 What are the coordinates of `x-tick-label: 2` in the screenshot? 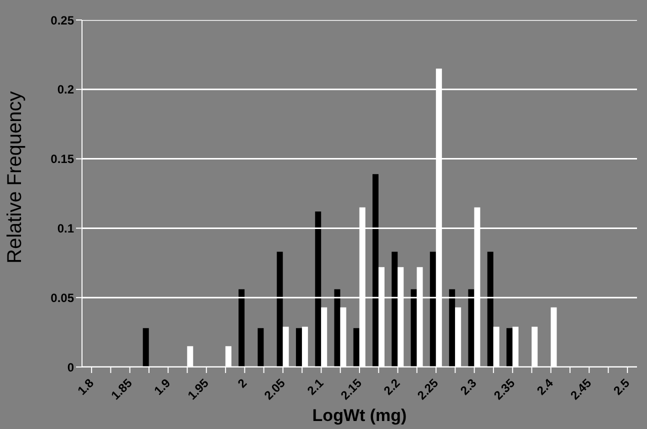 It's located at (242, 383).